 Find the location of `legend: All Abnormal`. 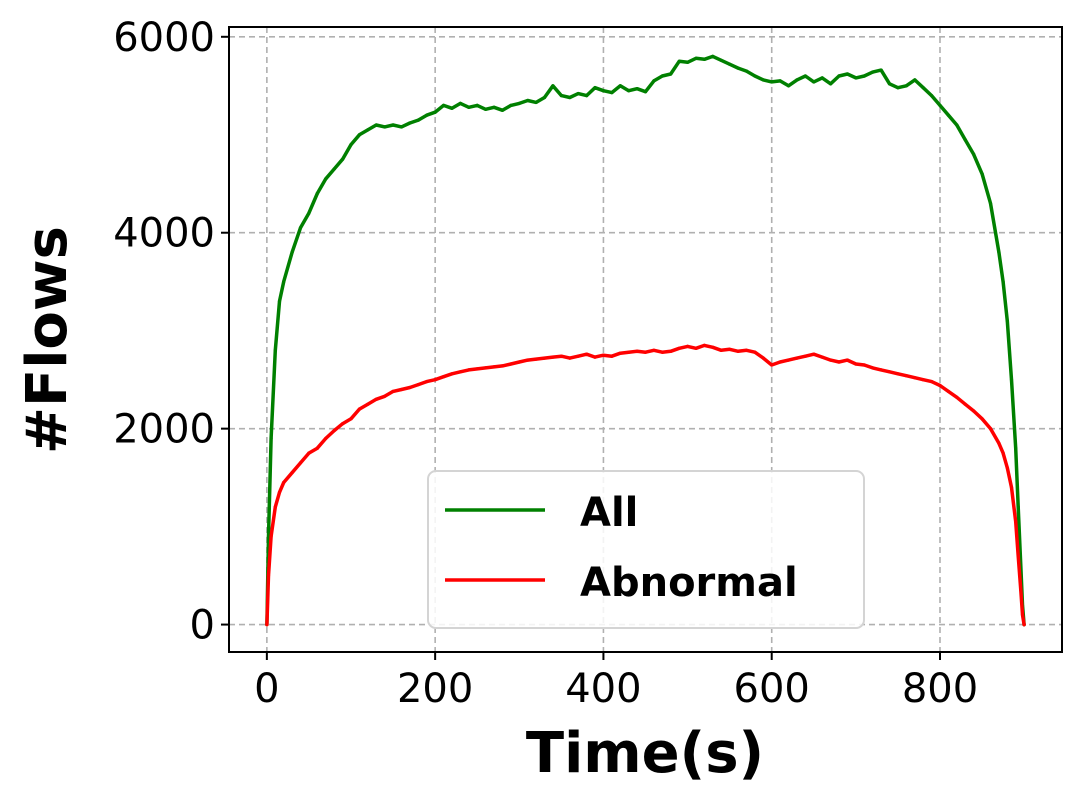

legend: All Abnormal is located at coordinates (646, 549).